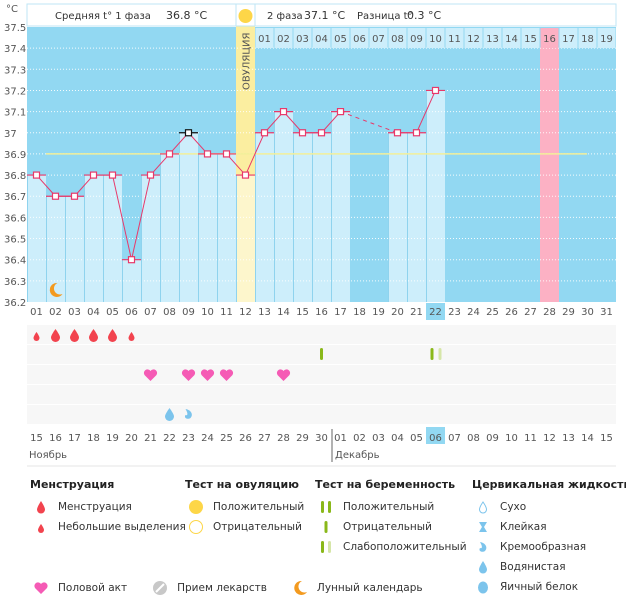  Describe the element at coordinates (391, 527) in the screenshot. I see `legend-item: Отрицательный` at that location.